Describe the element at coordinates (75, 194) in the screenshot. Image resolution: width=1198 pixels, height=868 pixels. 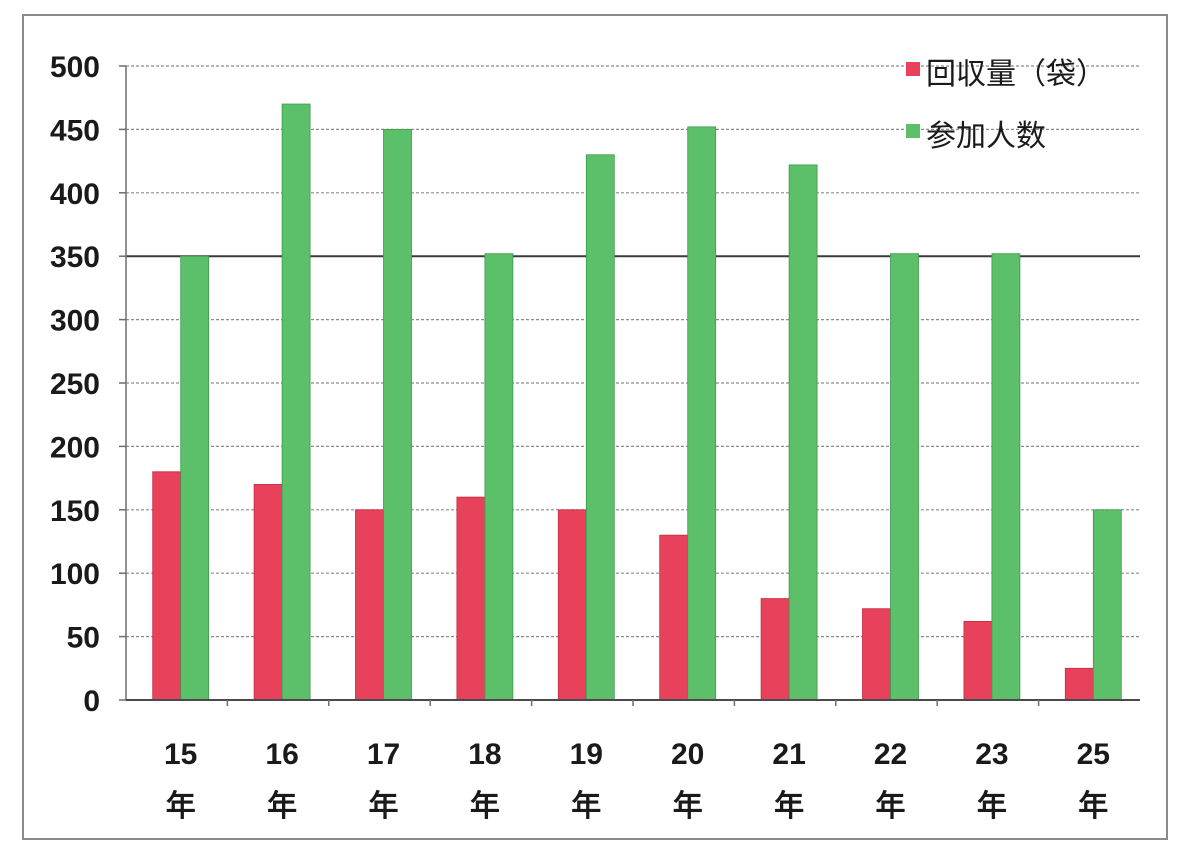
I see `y-tick-label: 400` at that location.